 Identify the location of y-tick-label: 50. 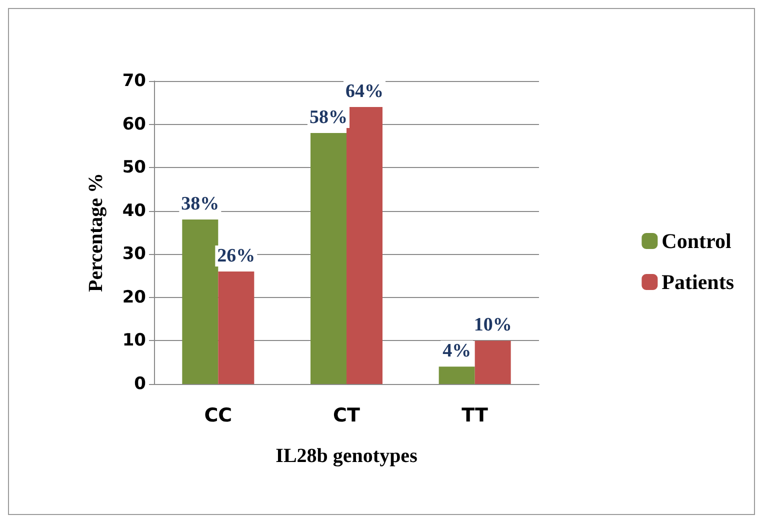
(134, 168).